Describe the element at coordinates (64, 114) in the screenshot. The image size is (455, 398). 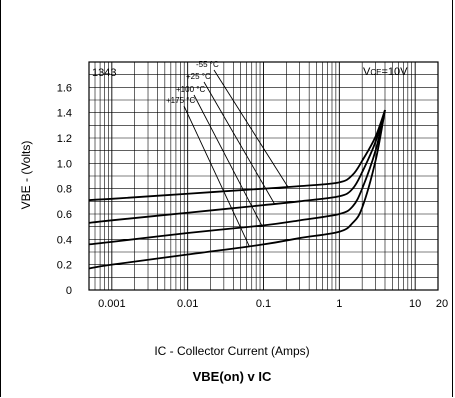
I see `y-tick-label-7: 1.4` at that location.